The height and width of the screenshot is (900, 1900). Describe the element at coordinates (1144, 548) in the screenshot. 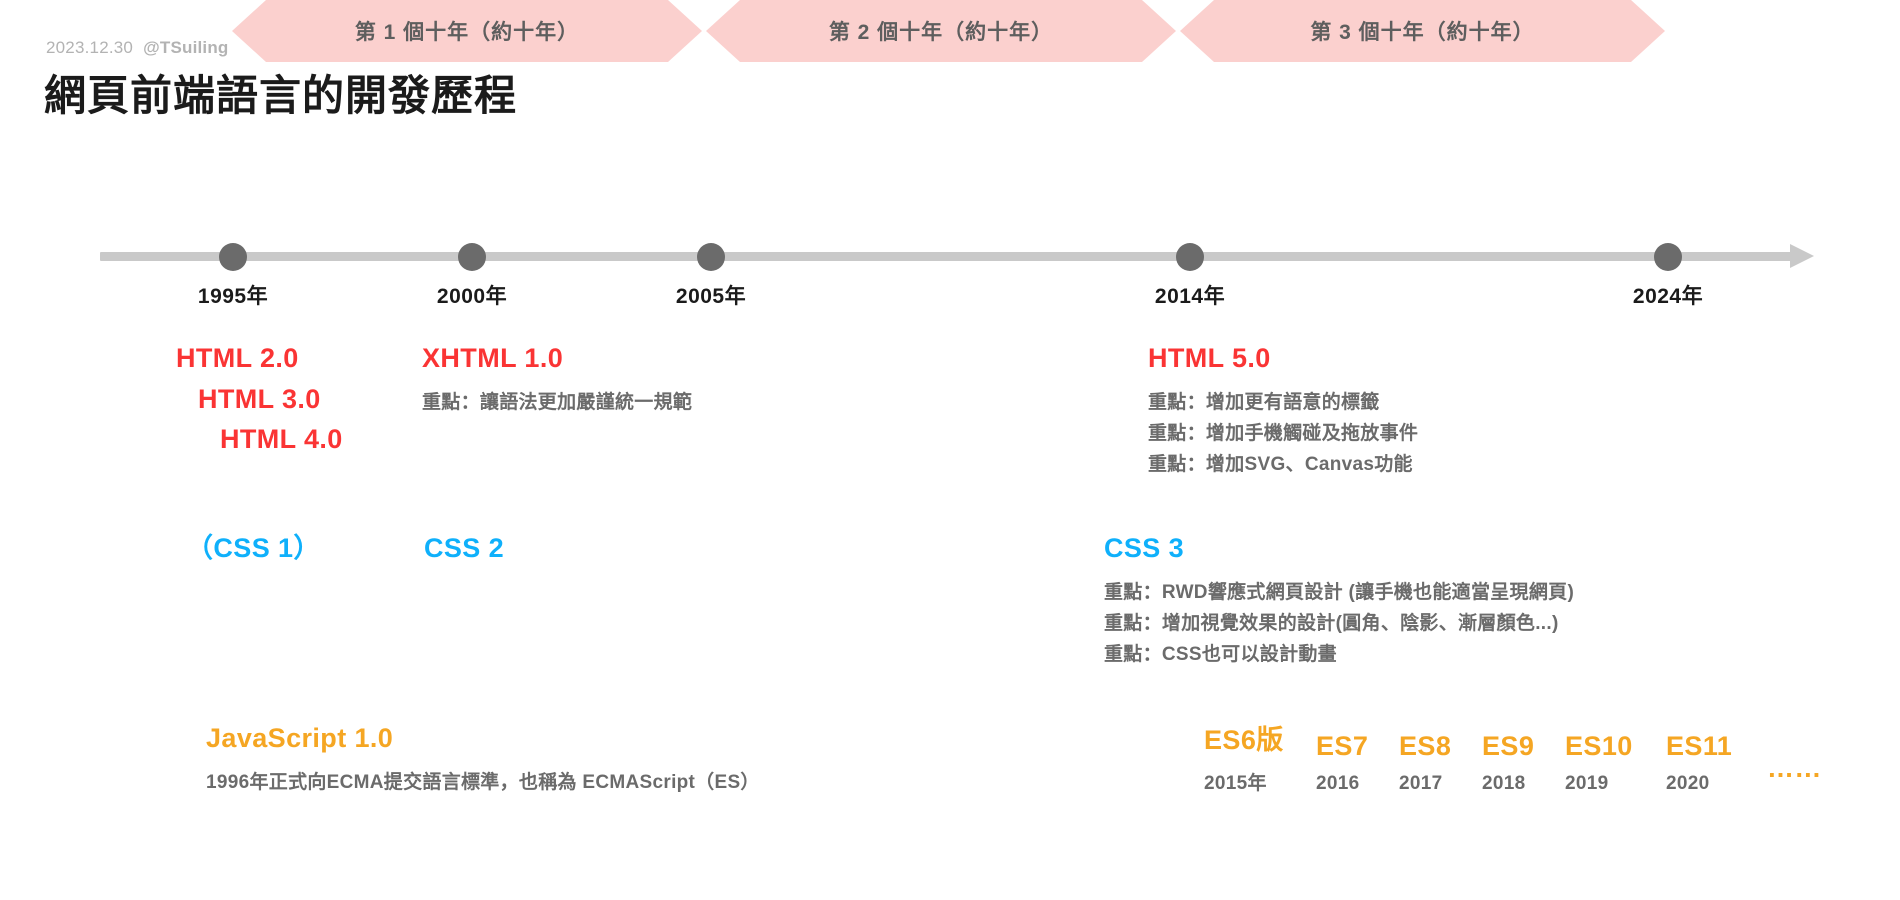

I see `css3-title: CSS 3` at that location.